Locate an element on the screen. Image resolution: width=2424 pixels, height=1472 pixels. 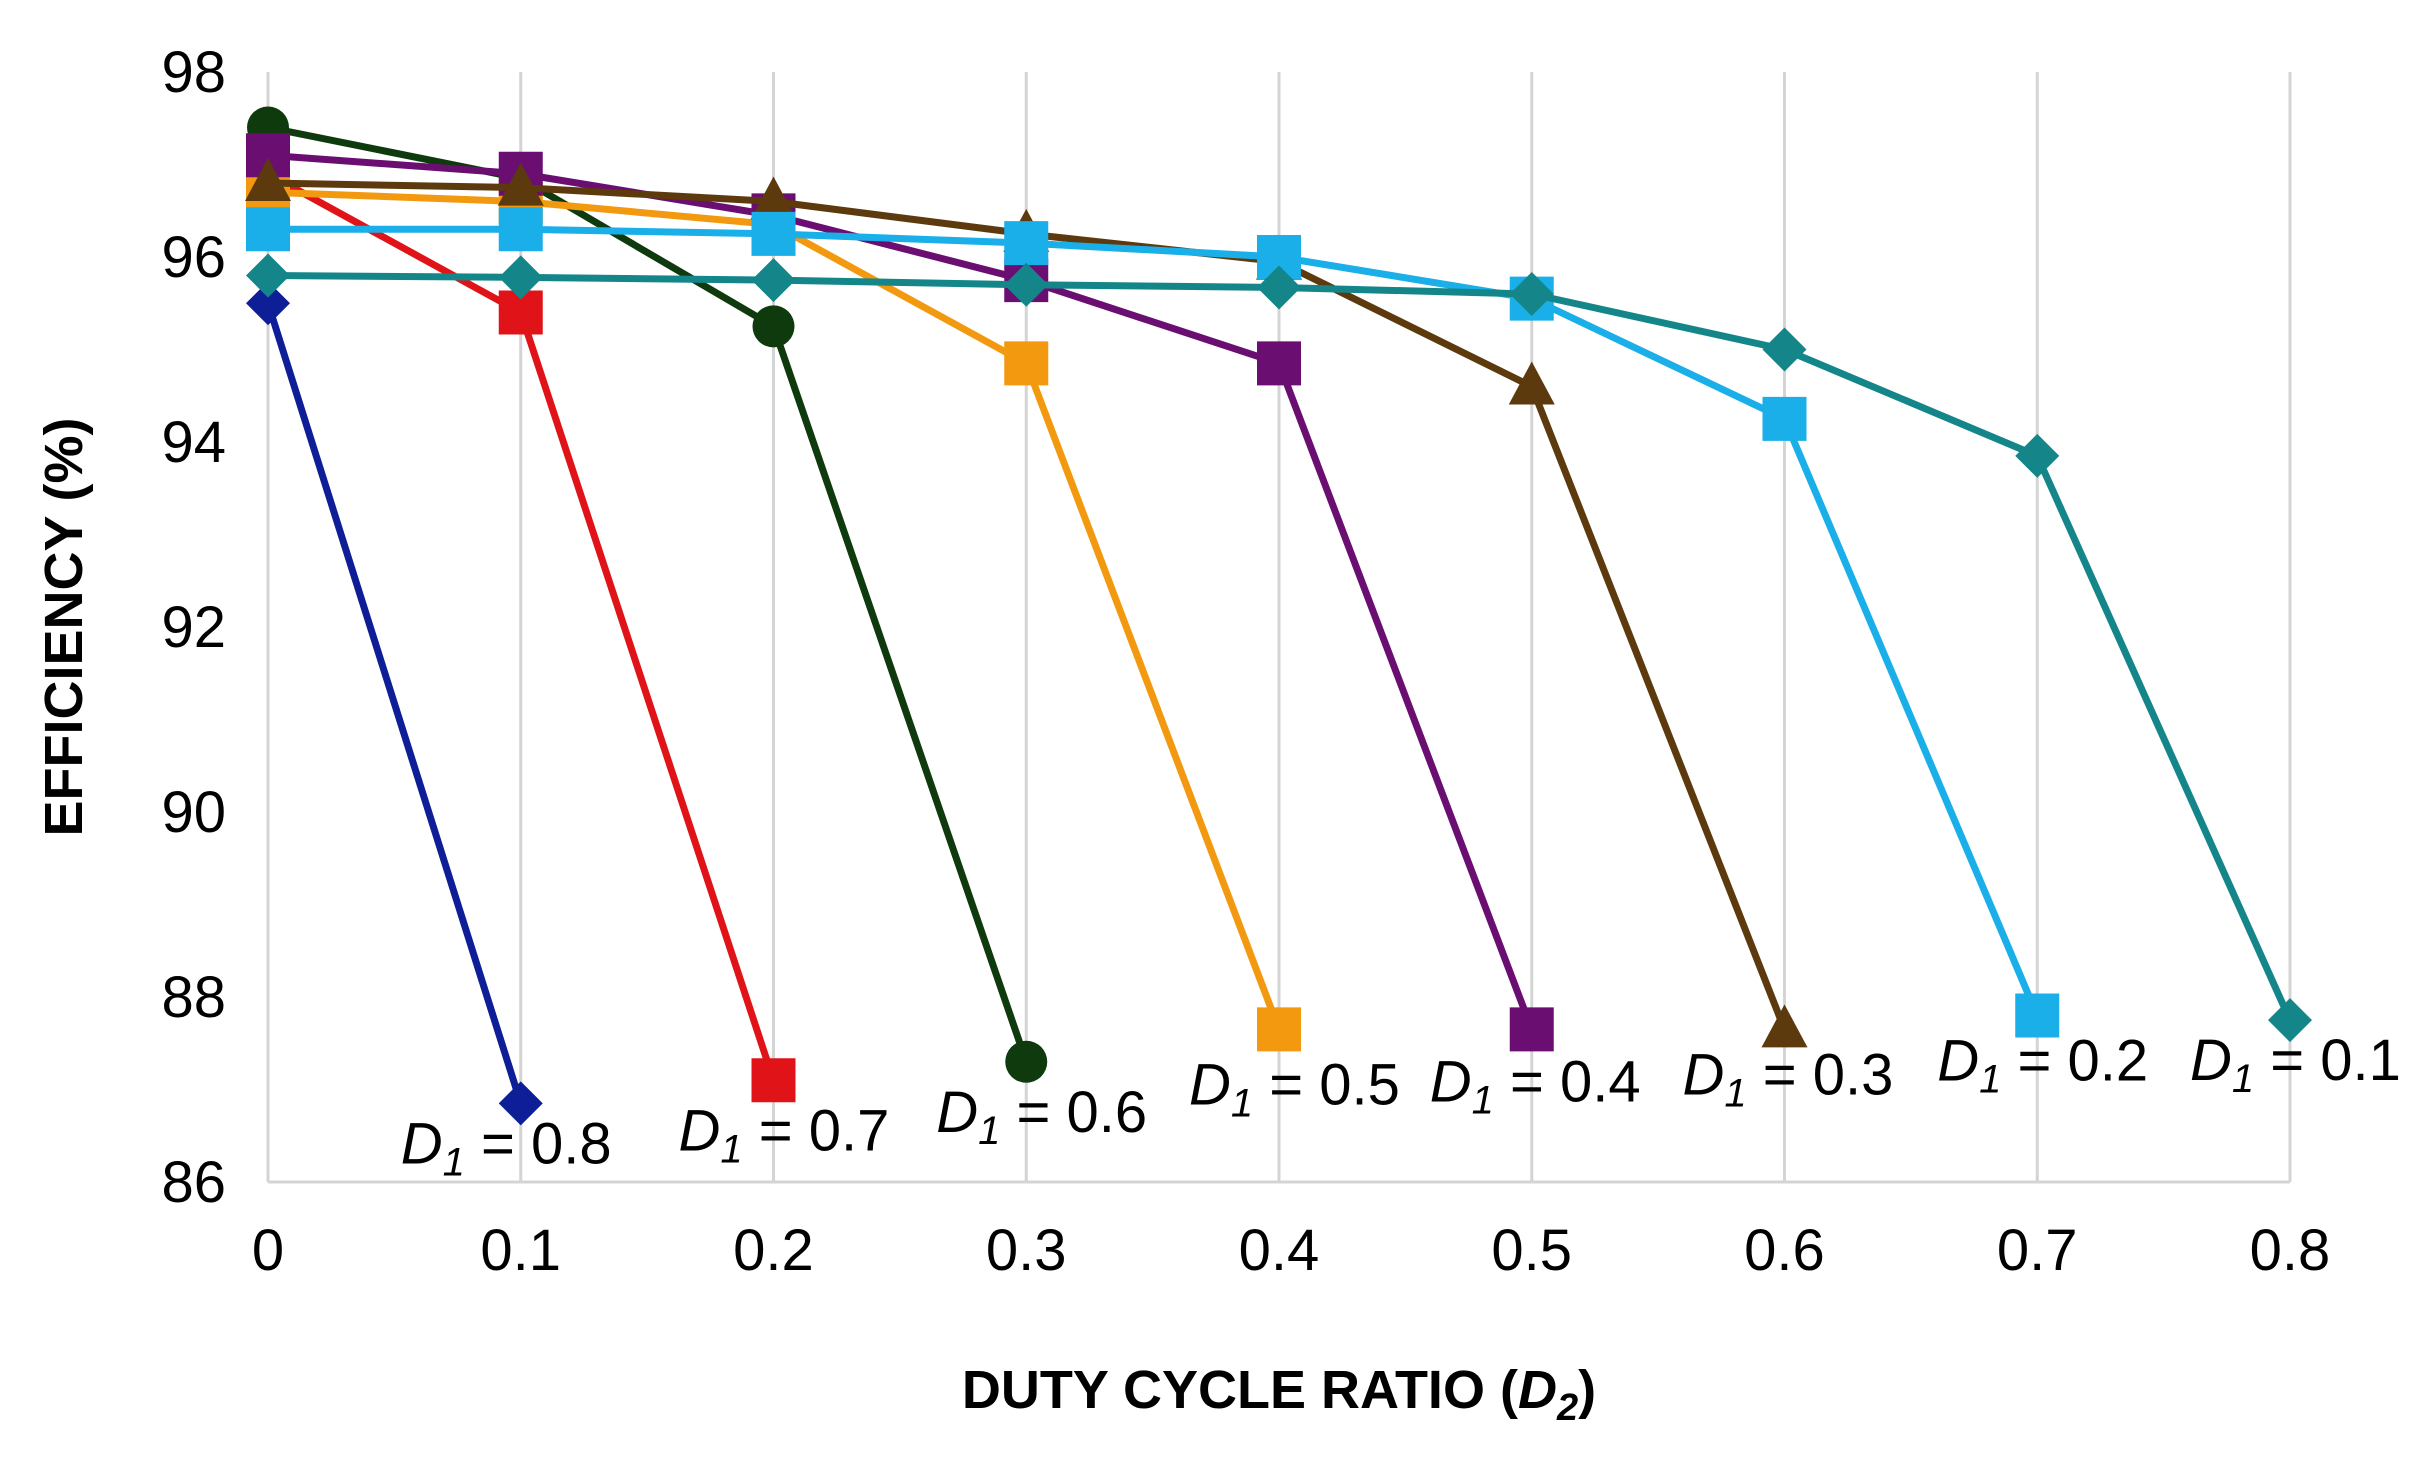
x-tick-label: 0.3 is located at coordinates (1026, 1250).